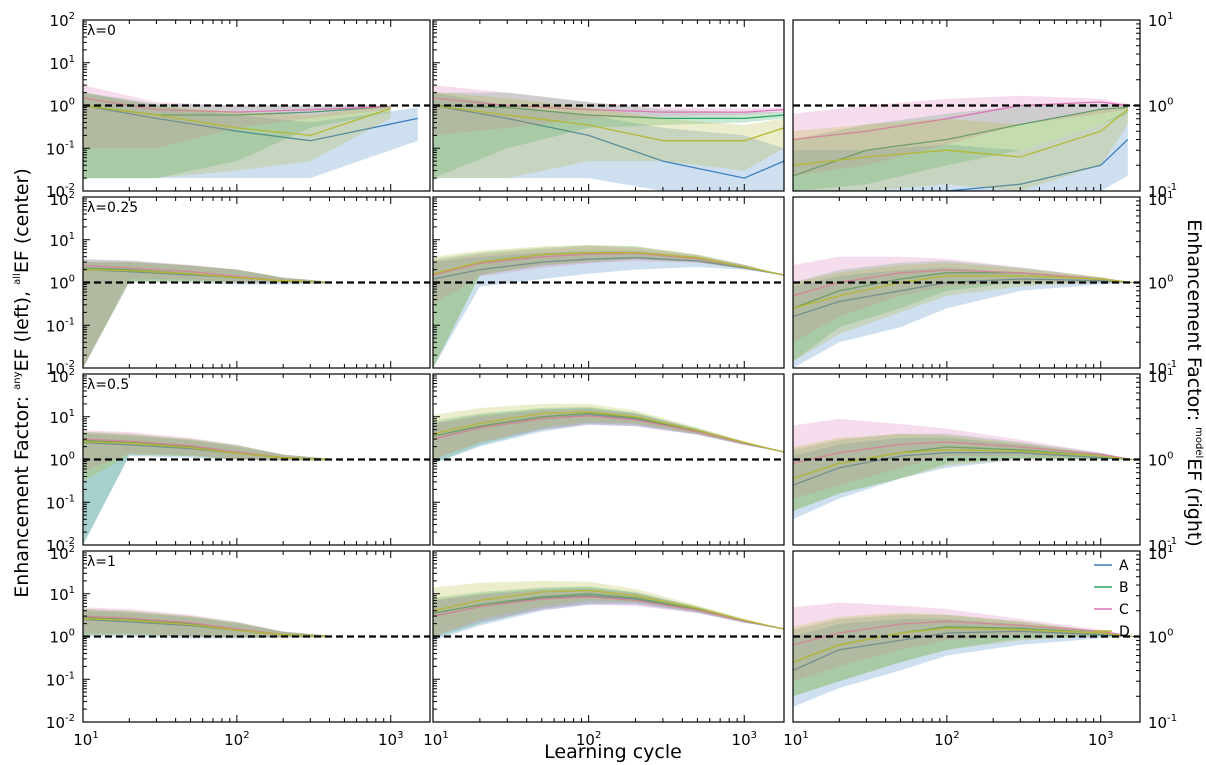 This screenshot has height=765, width=1206. I want to click on panel-r1-left: 10⁻² 10⁻¹ 10⁰ 10¹ 10² λ=0.25, so click(238, 284).